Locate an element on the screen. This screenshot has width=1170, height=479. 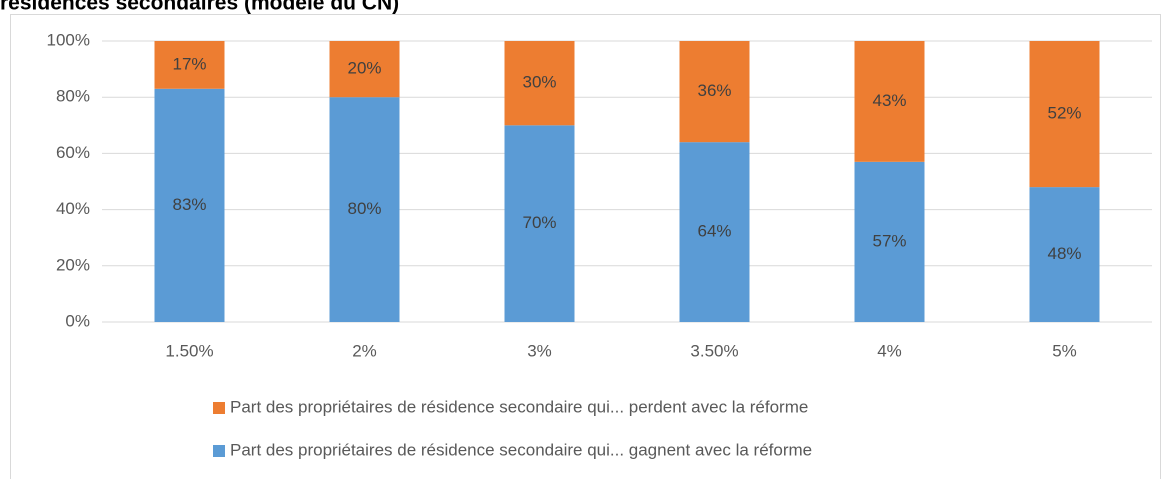
data-label: 36% is located at coordinates (714, 90).